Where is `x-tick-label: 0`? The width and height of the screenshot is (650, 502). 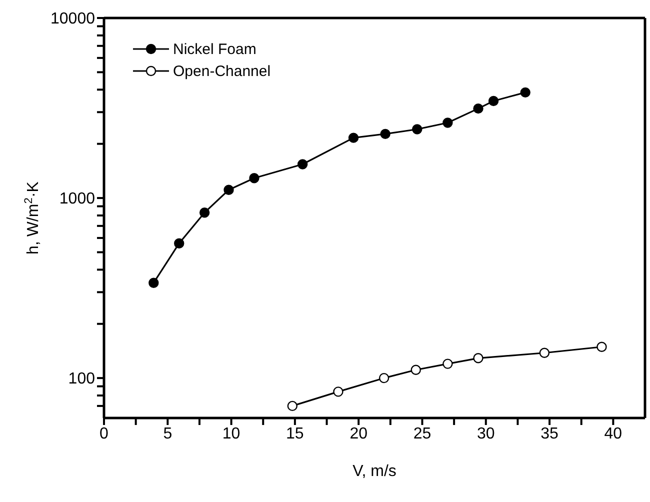 x-tick-label: 0 is located at coordinates (104, 433).